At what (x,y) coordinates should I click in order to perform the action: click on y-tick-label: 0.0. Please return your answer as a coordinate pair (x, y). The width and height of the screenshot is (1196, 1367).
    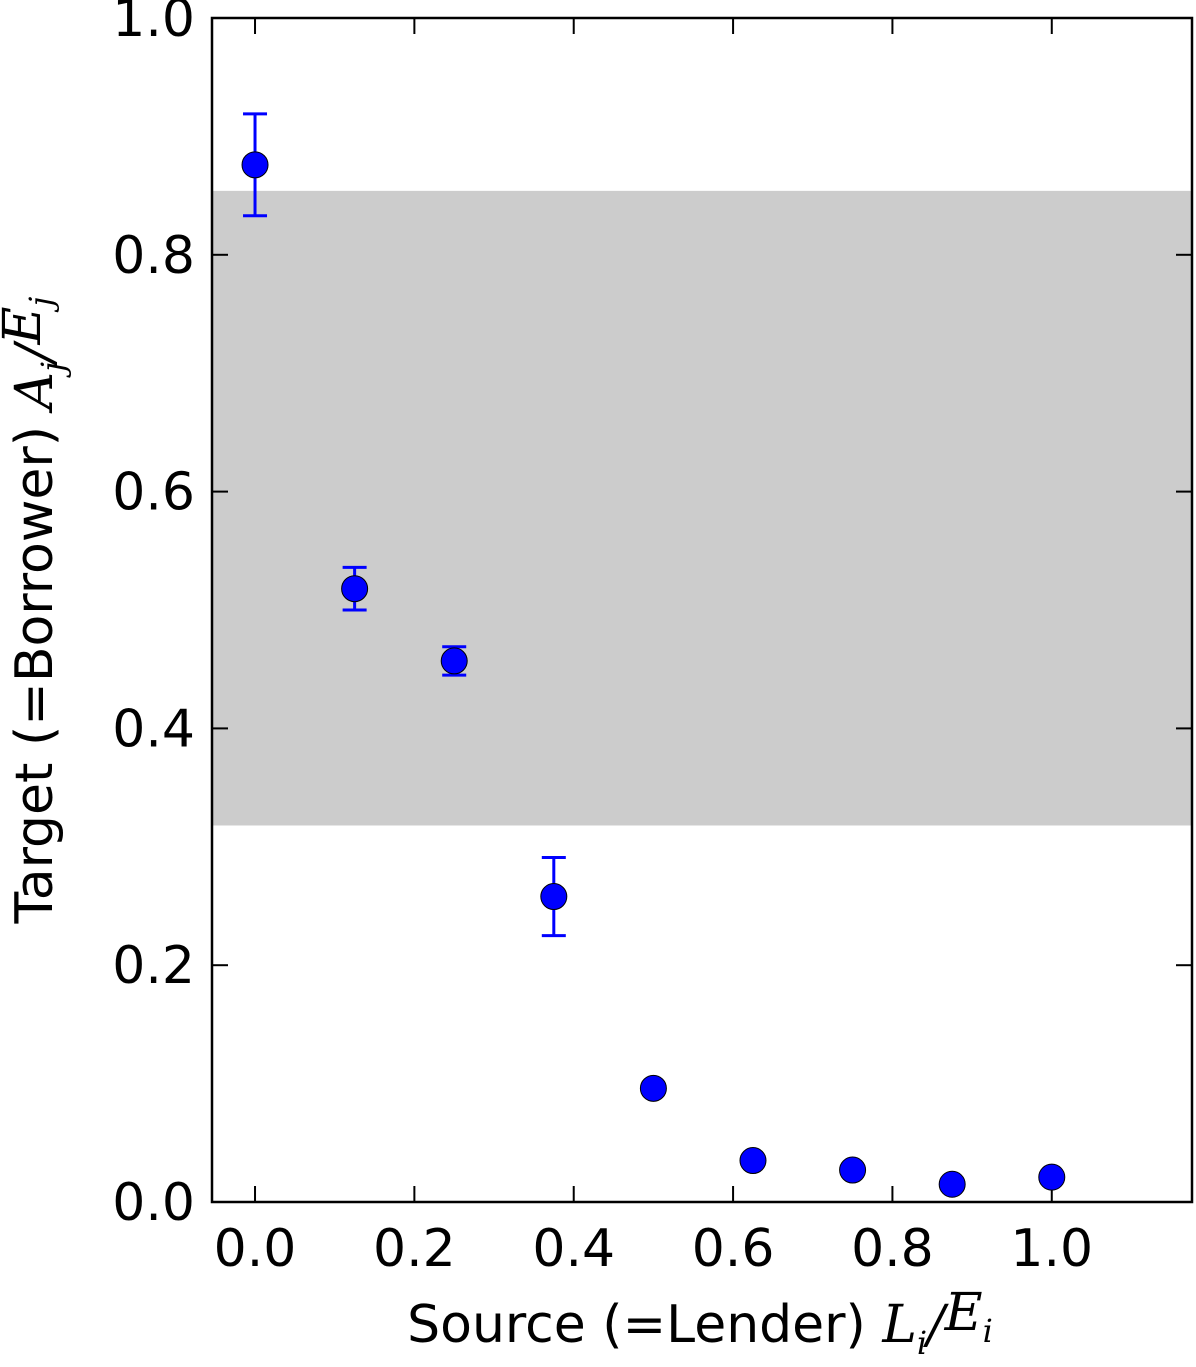
    Looking at the image, I should click on (153, 1203).